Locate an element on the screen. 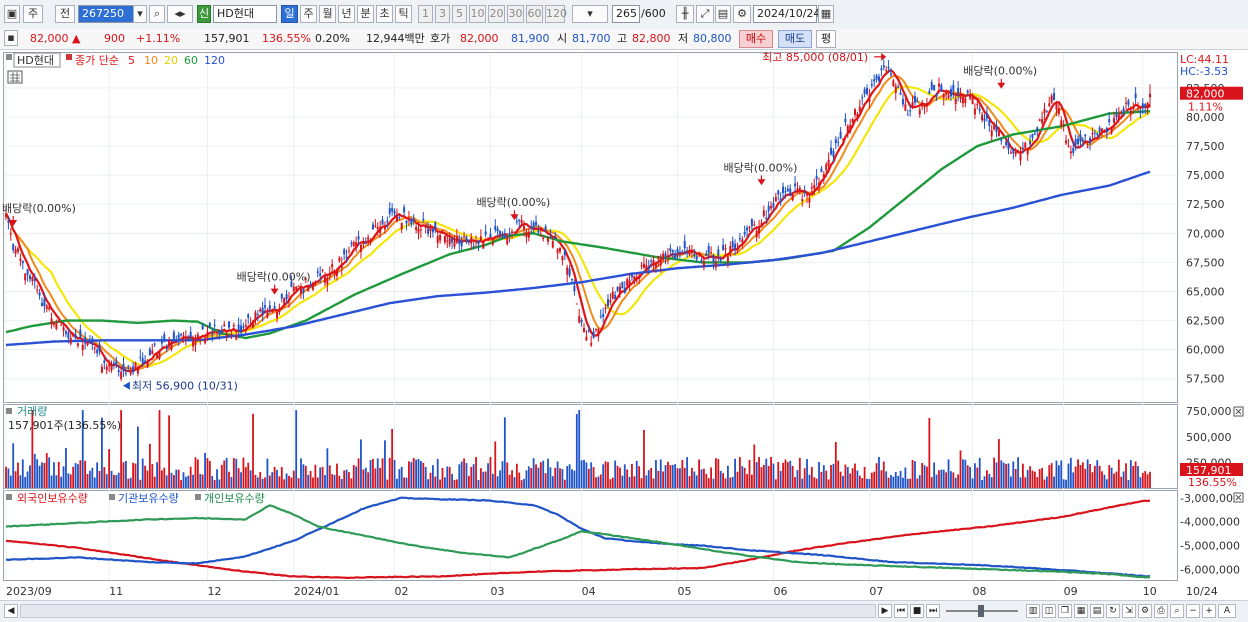 The image size is (1248, 622). font-size-icon: A is located at coordinates (1227, 611).